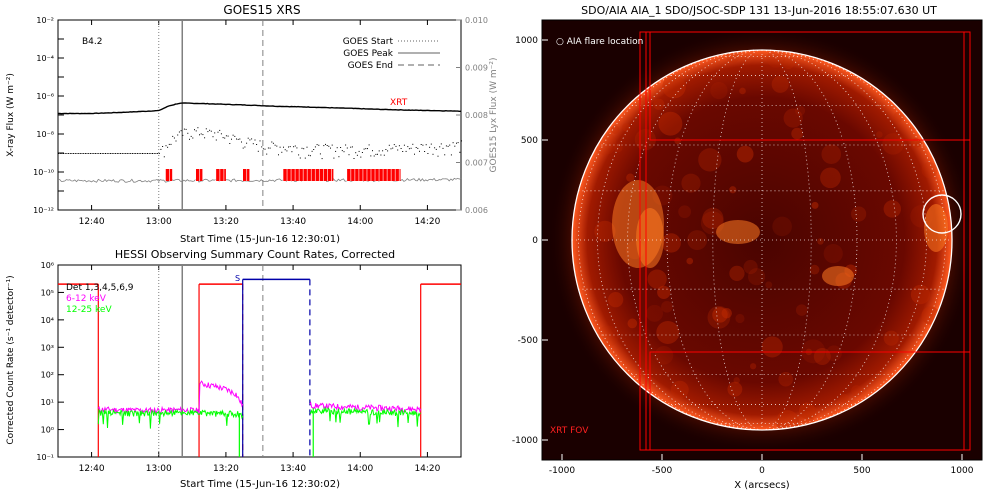 This screenshot has width=1000, height=504. Describe the element at coordinates (47, 347) in the screenshot. I see `hessi-y-tick-label: 10³` at that location.